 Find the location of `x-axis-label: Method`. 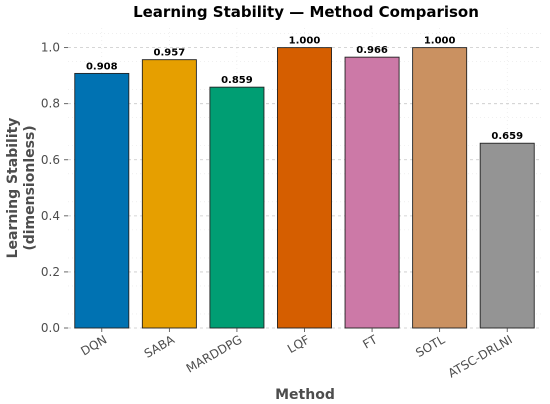

x-axis-label: Method is located at coordinates (305, 395).